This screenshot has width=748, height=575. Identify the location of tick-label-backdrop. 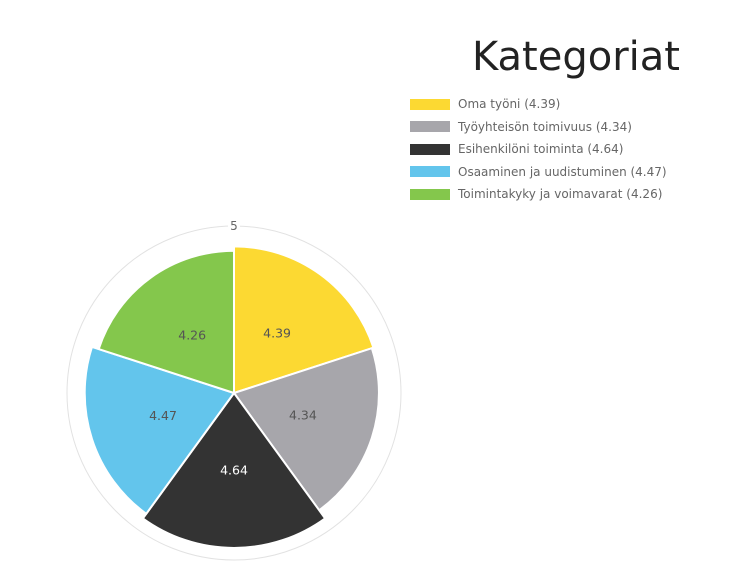
(234, 226).